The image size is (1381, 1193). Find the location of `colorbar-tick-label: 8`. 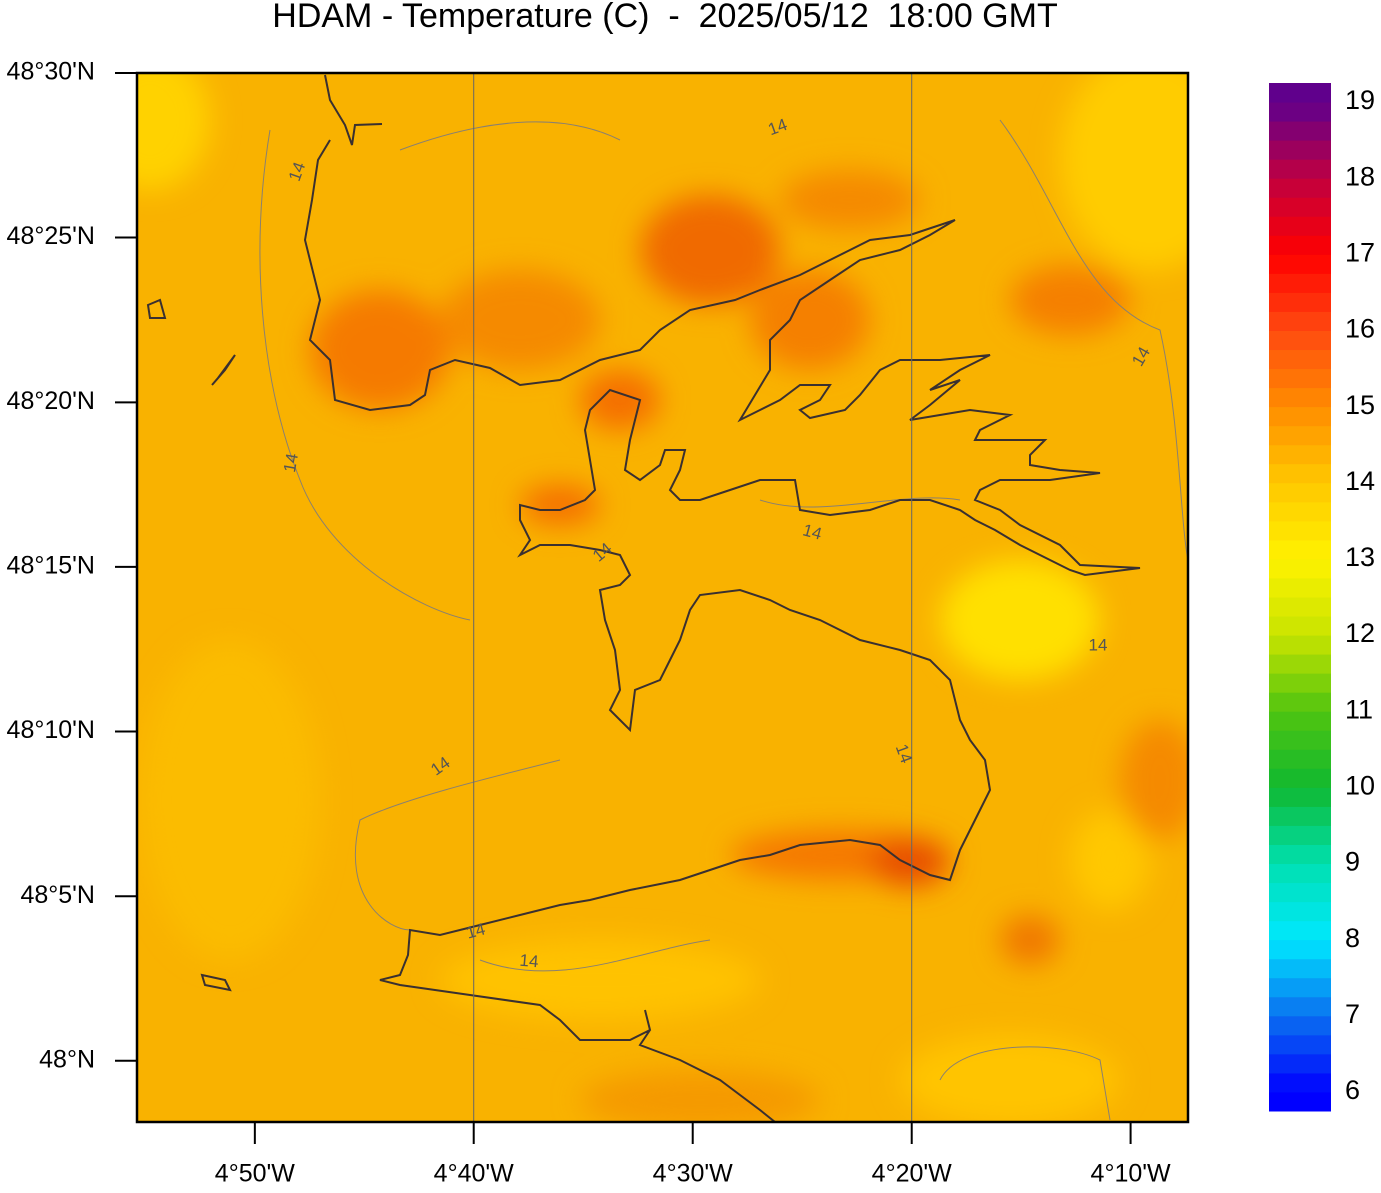

colorbar-tick-label: 8 is located at coordinates (1352, 938).